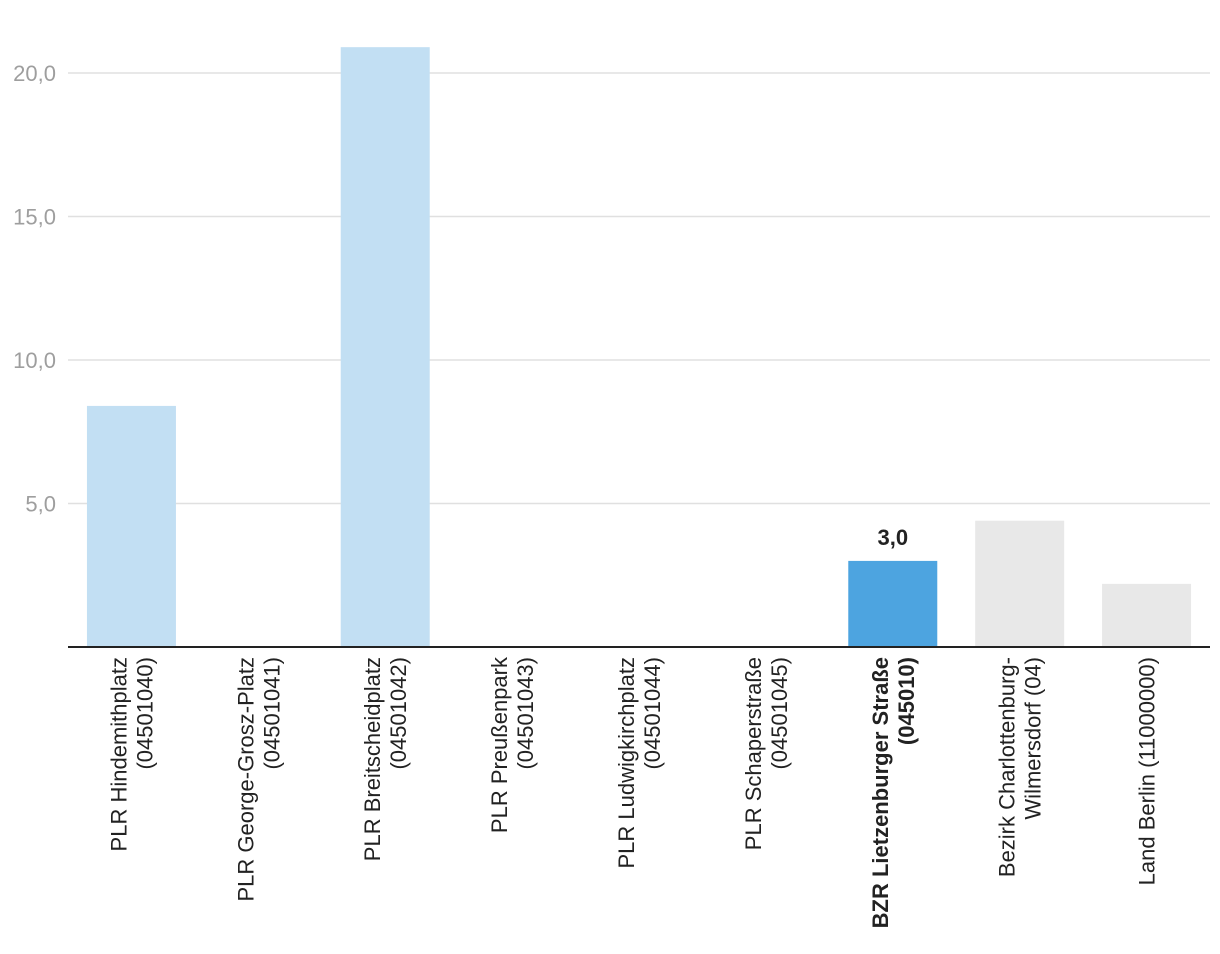  What do you see at coordinates (893, 792) in the screenshot?
I see `category-label: BZR Lietzenburger Straße (045010)` at bounding box center [893, 792].